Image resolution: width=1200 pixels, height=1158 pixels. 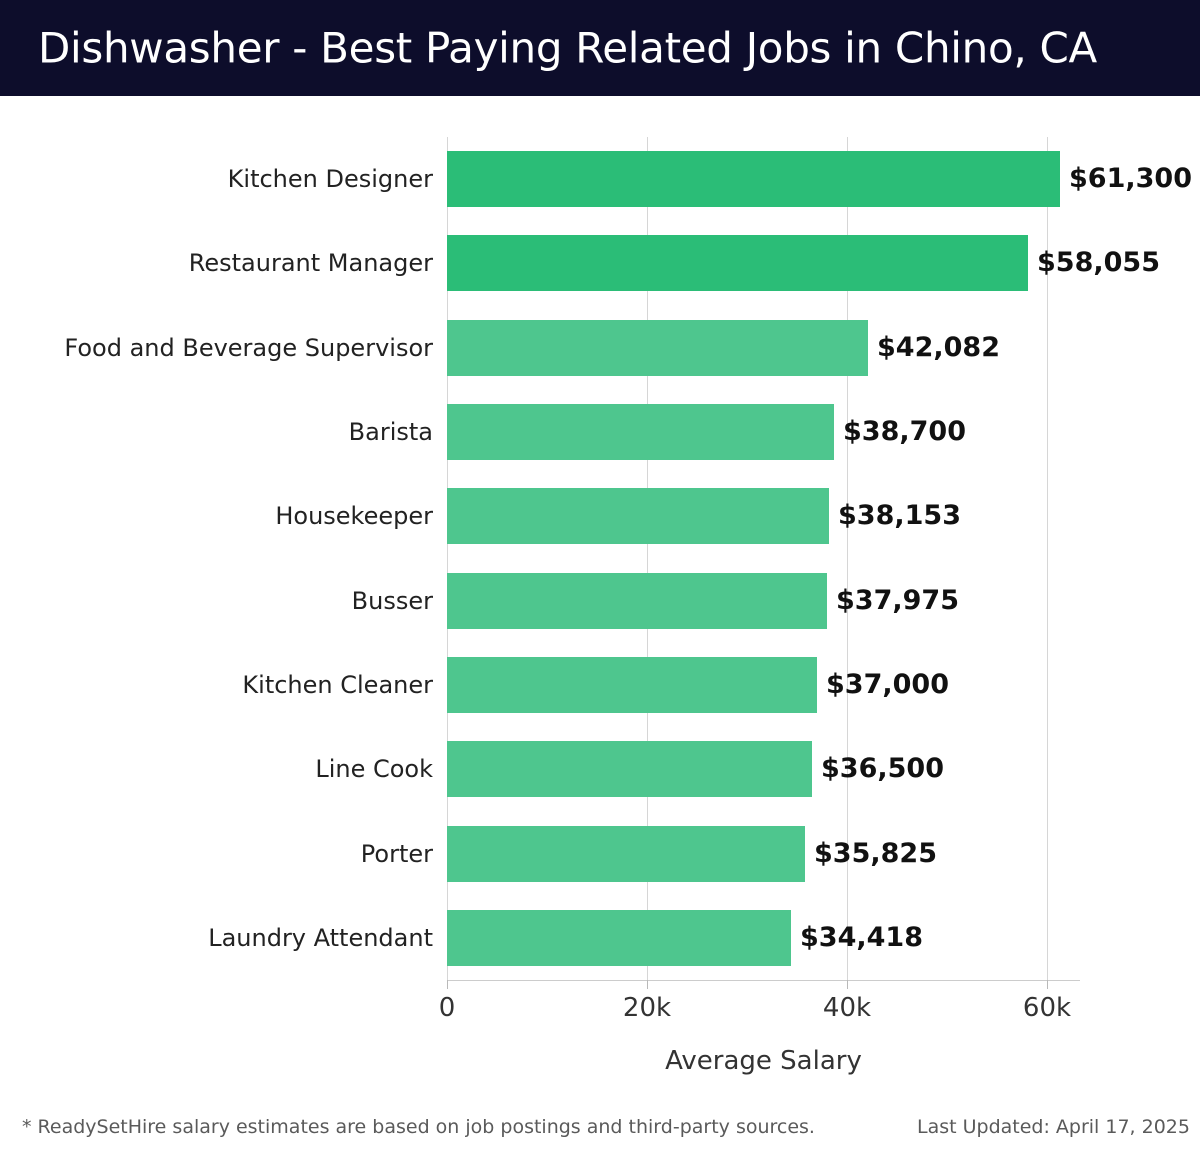 What do you see at coordinates (647, 1008) in the screenshot?
I see `x-axis-tick-label: 20k` at bounding box center [647, 1008].